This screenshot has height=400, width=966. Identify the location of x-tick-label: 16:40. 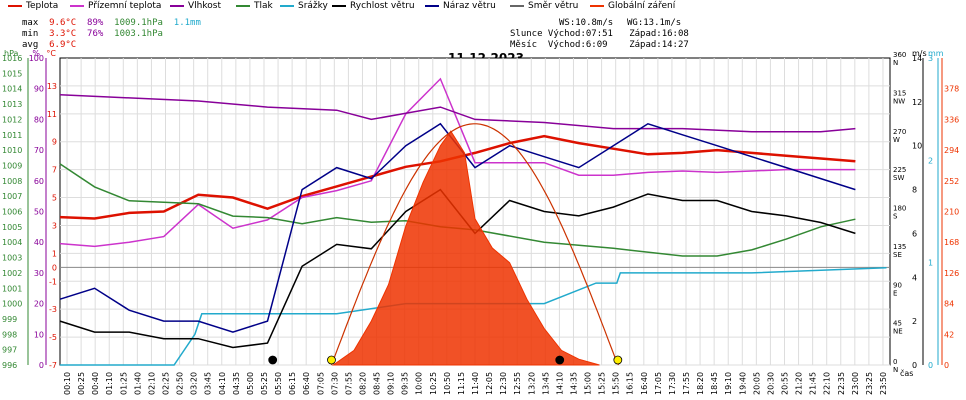
(644, 383).